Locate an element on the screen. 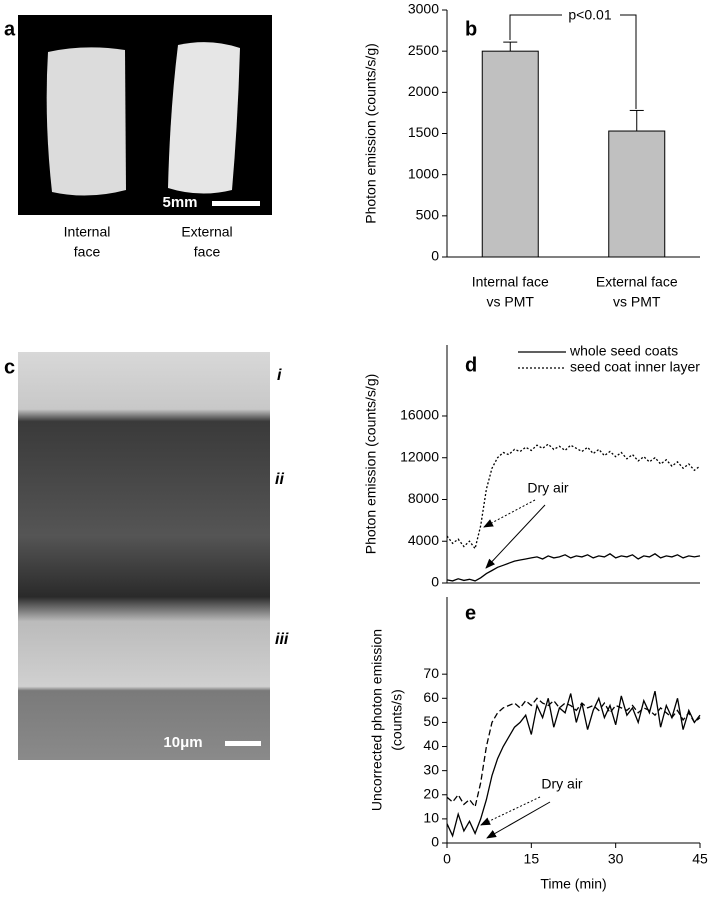 Image resolution: width=709 pixels, height=908 pixels. layer-label: i is located at coordinates (279, 375).